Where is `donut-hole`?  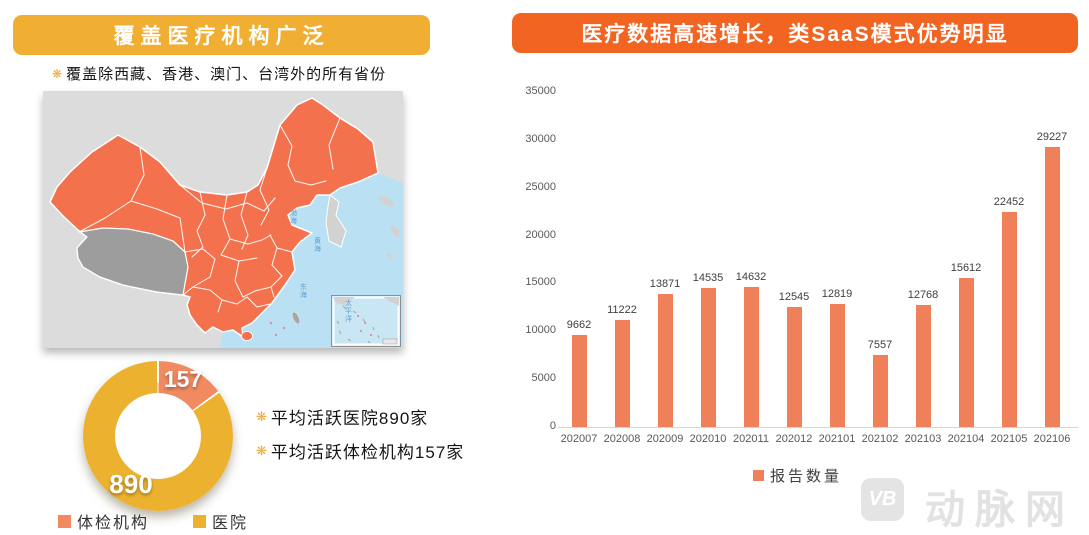
donut-hole is located at coordinates (158, 436).